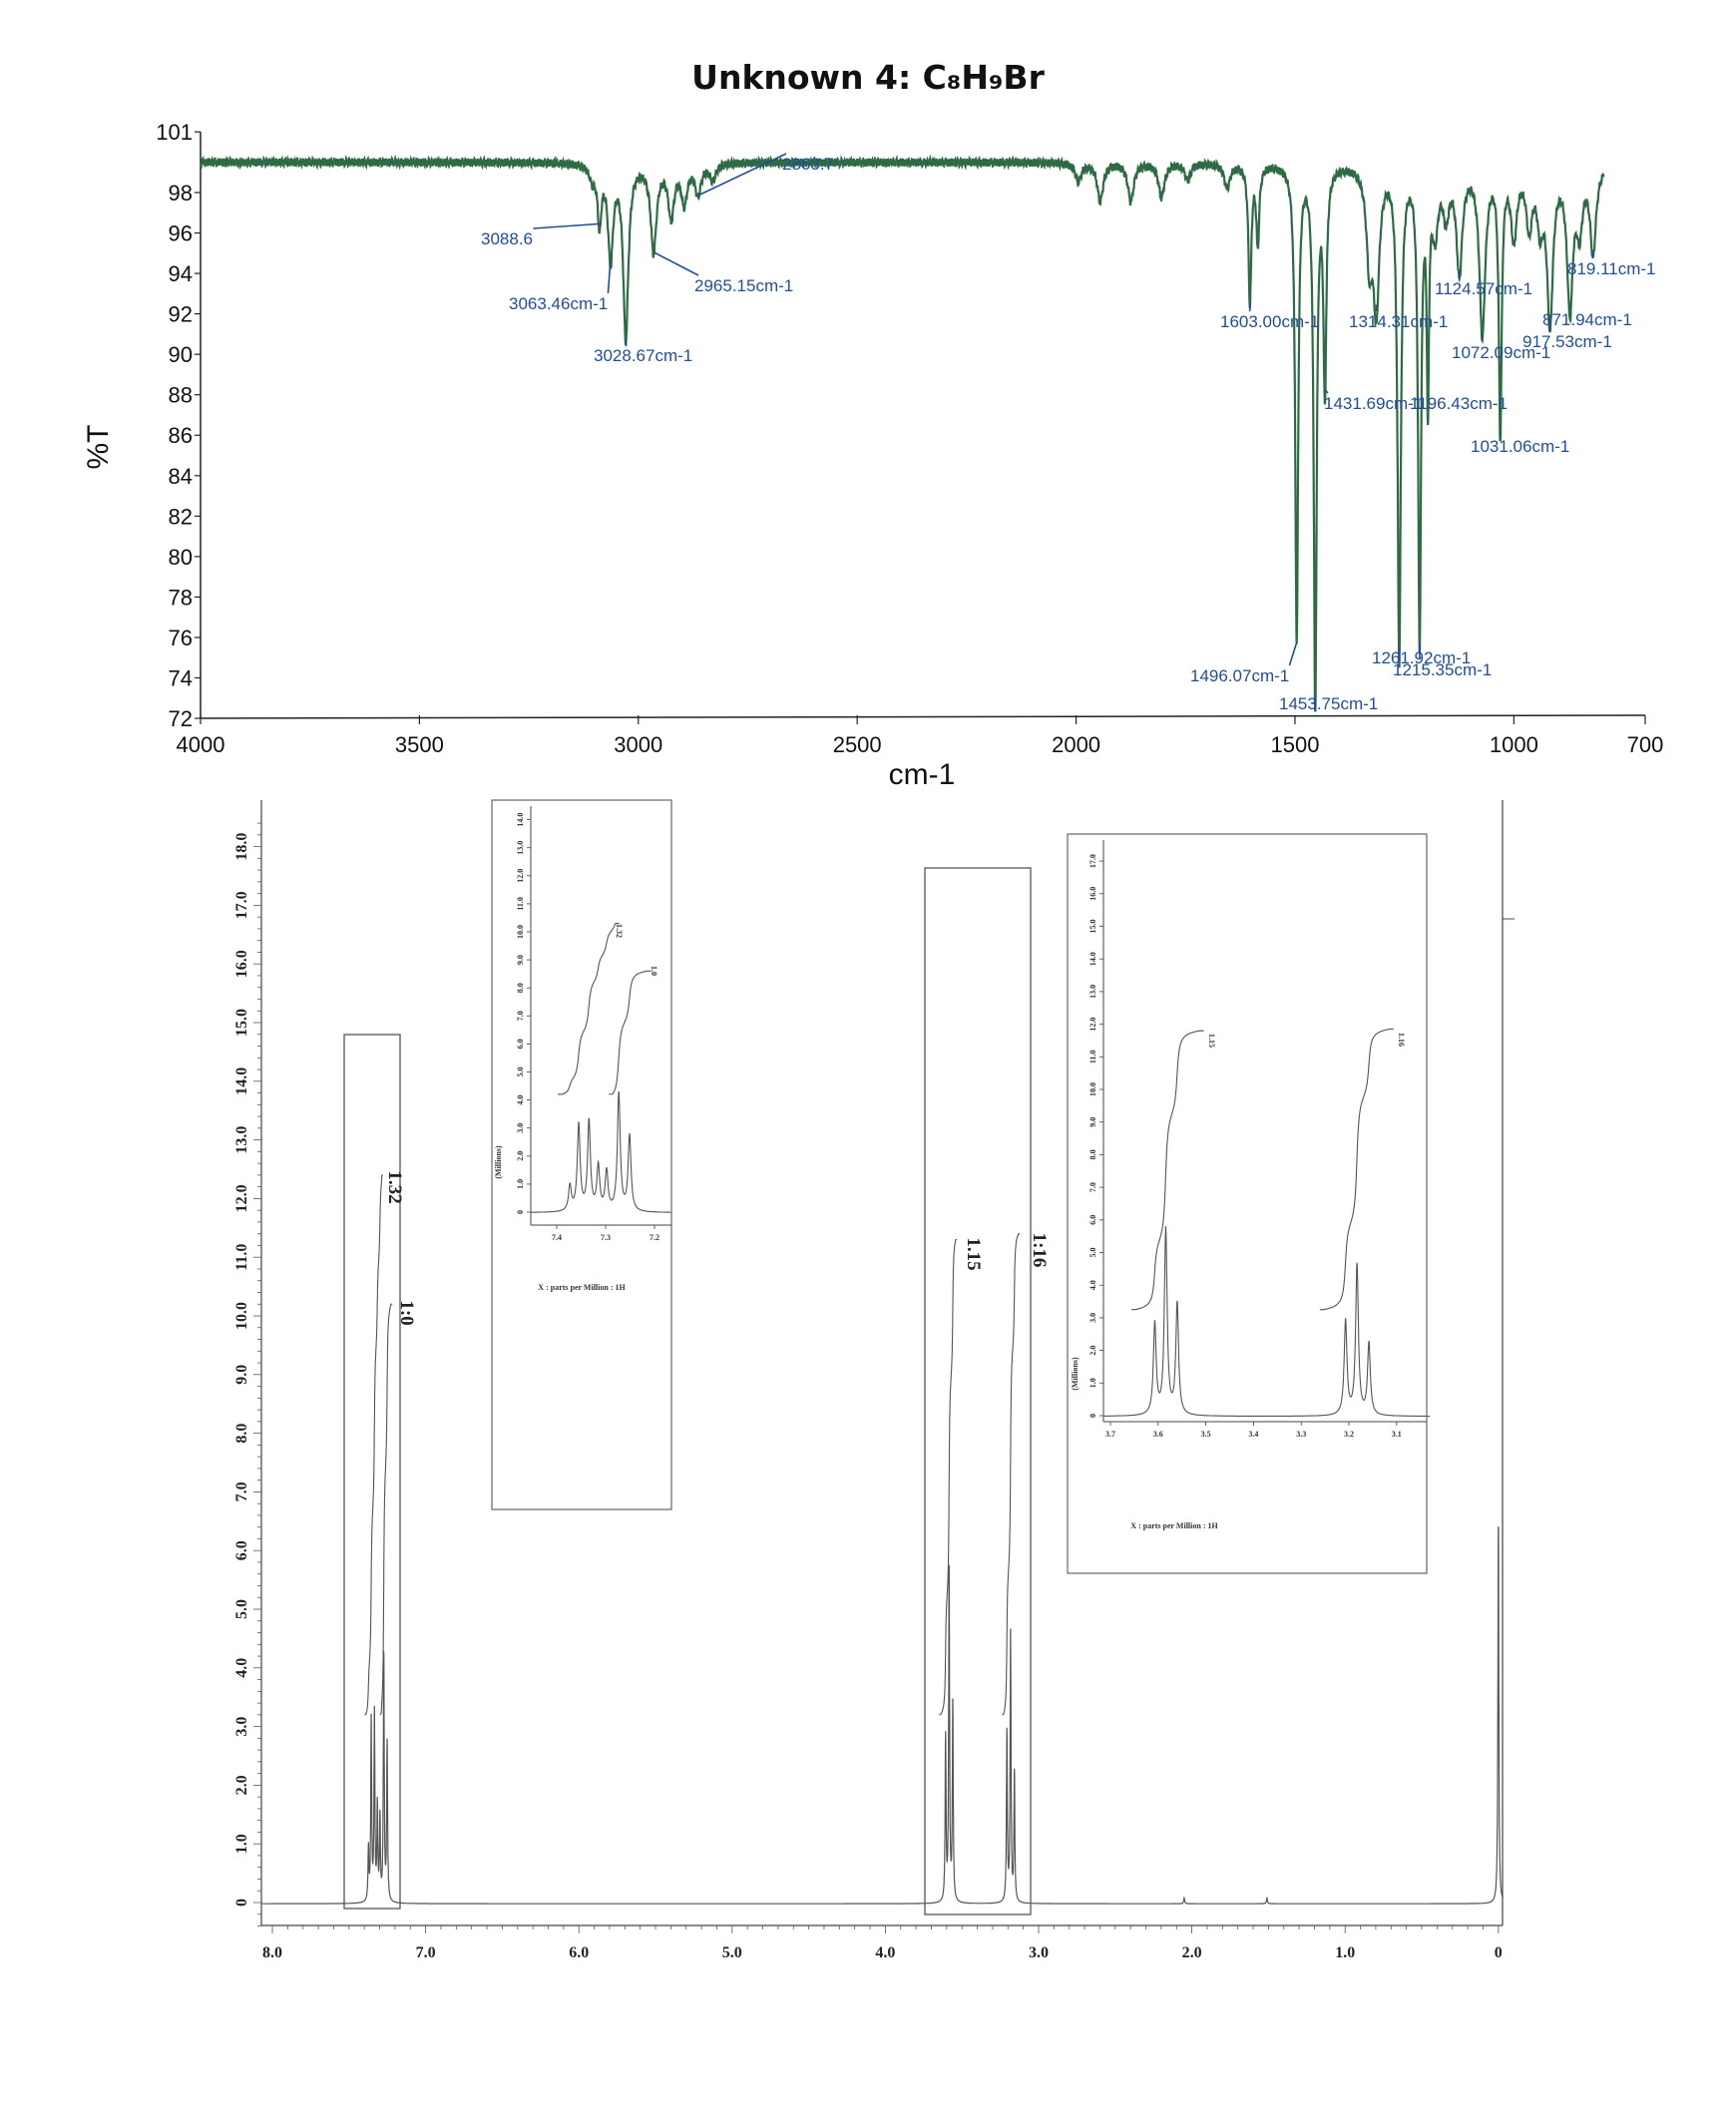  What do you see at coordinates (181, 193) in the screenshot?
I see `ir-y-tick-label: 98` at bounding box center [181, 193].